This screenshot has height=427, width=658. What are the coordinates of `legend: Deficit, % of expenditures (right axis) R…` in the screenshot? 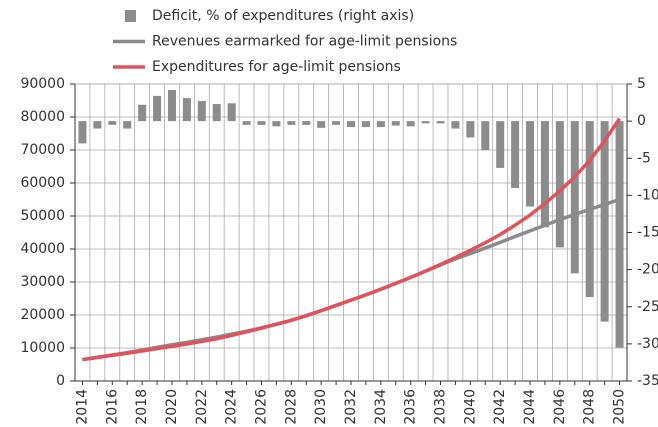 It's located at (285, 41).